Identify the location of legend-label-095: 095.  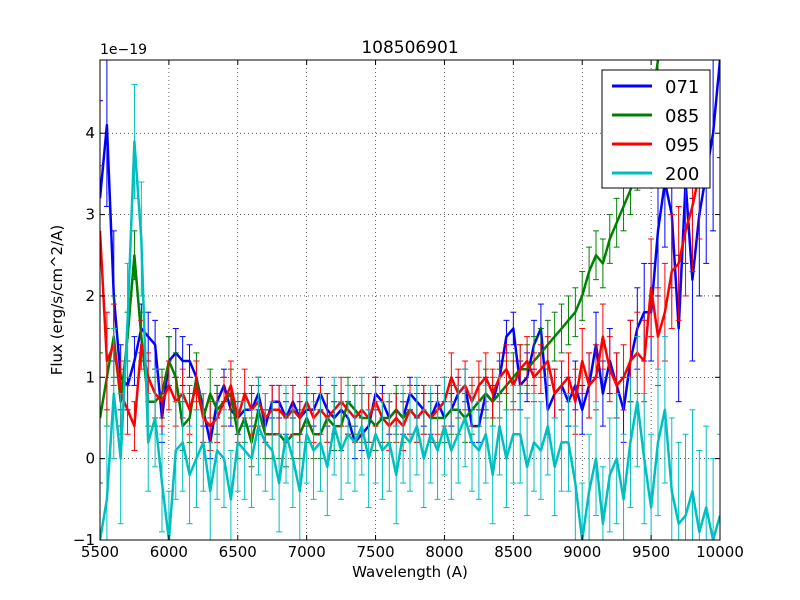
(682, 145).